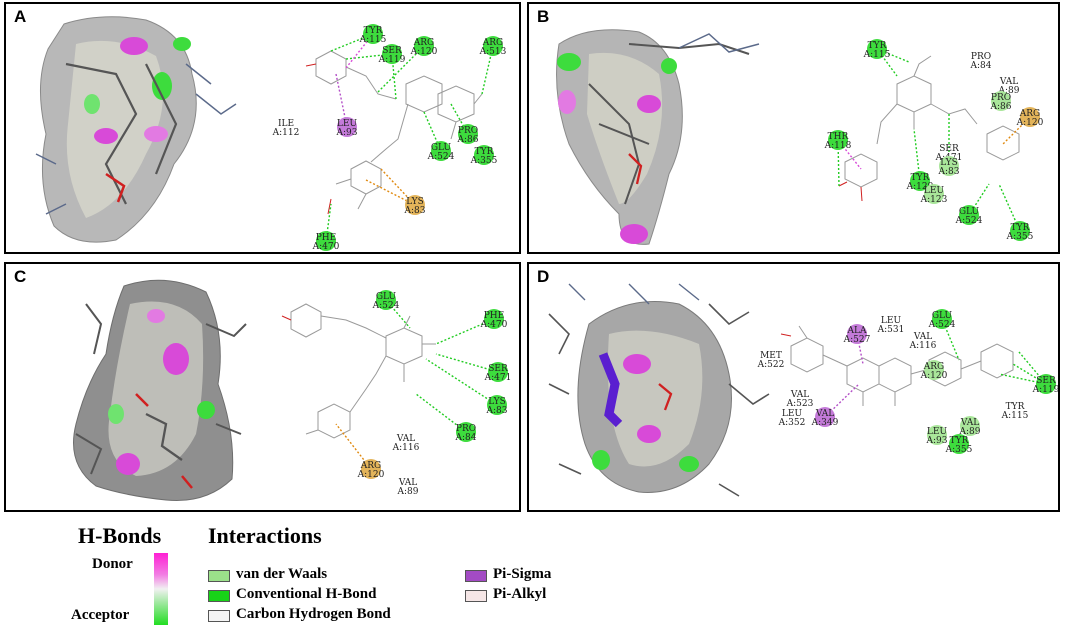 Image resolution: width=1065 pixels, height=631 pixels. Describe the element at coordinates (522, 574) in the screenshot. I see `legend-pi-sigma: Pi-Sigma` at that location.